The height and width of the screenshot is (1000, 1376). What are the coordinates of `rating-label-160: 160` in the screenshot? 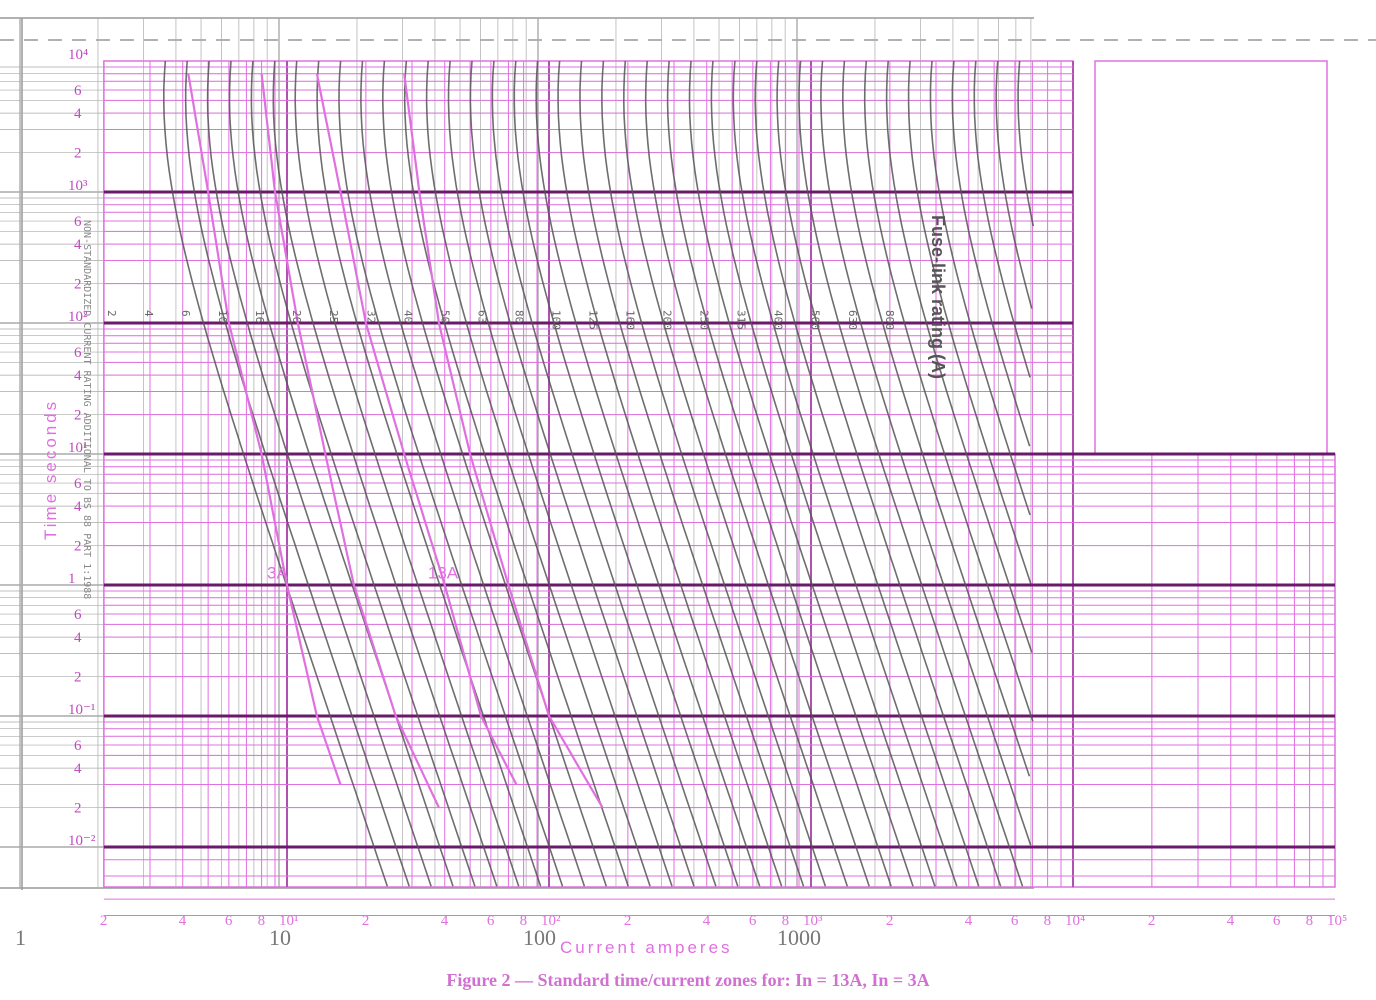 It's located at (630, 320).